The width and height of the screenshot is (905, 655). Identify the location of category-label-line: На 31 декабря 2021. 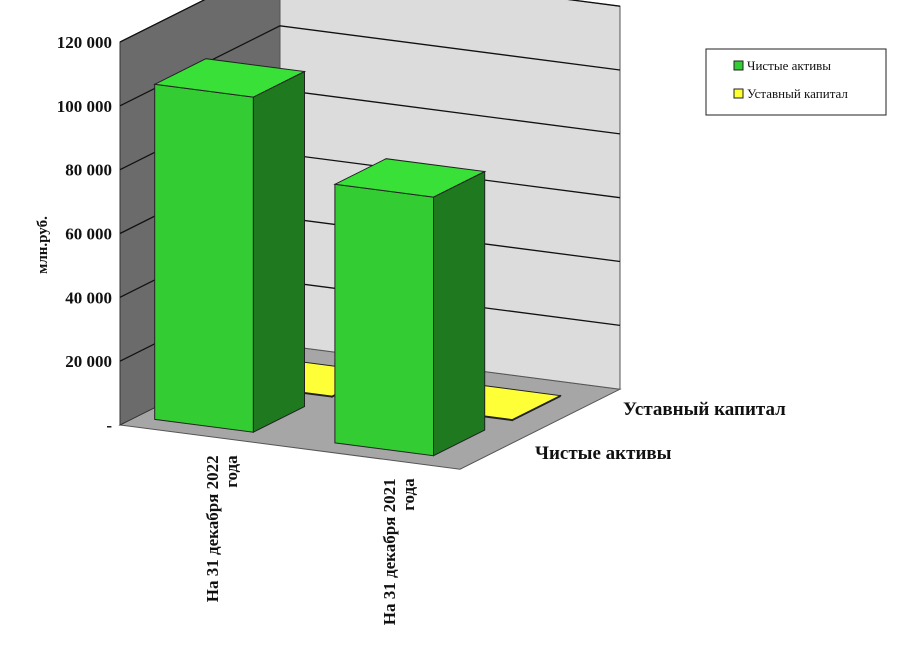
(389, 551).